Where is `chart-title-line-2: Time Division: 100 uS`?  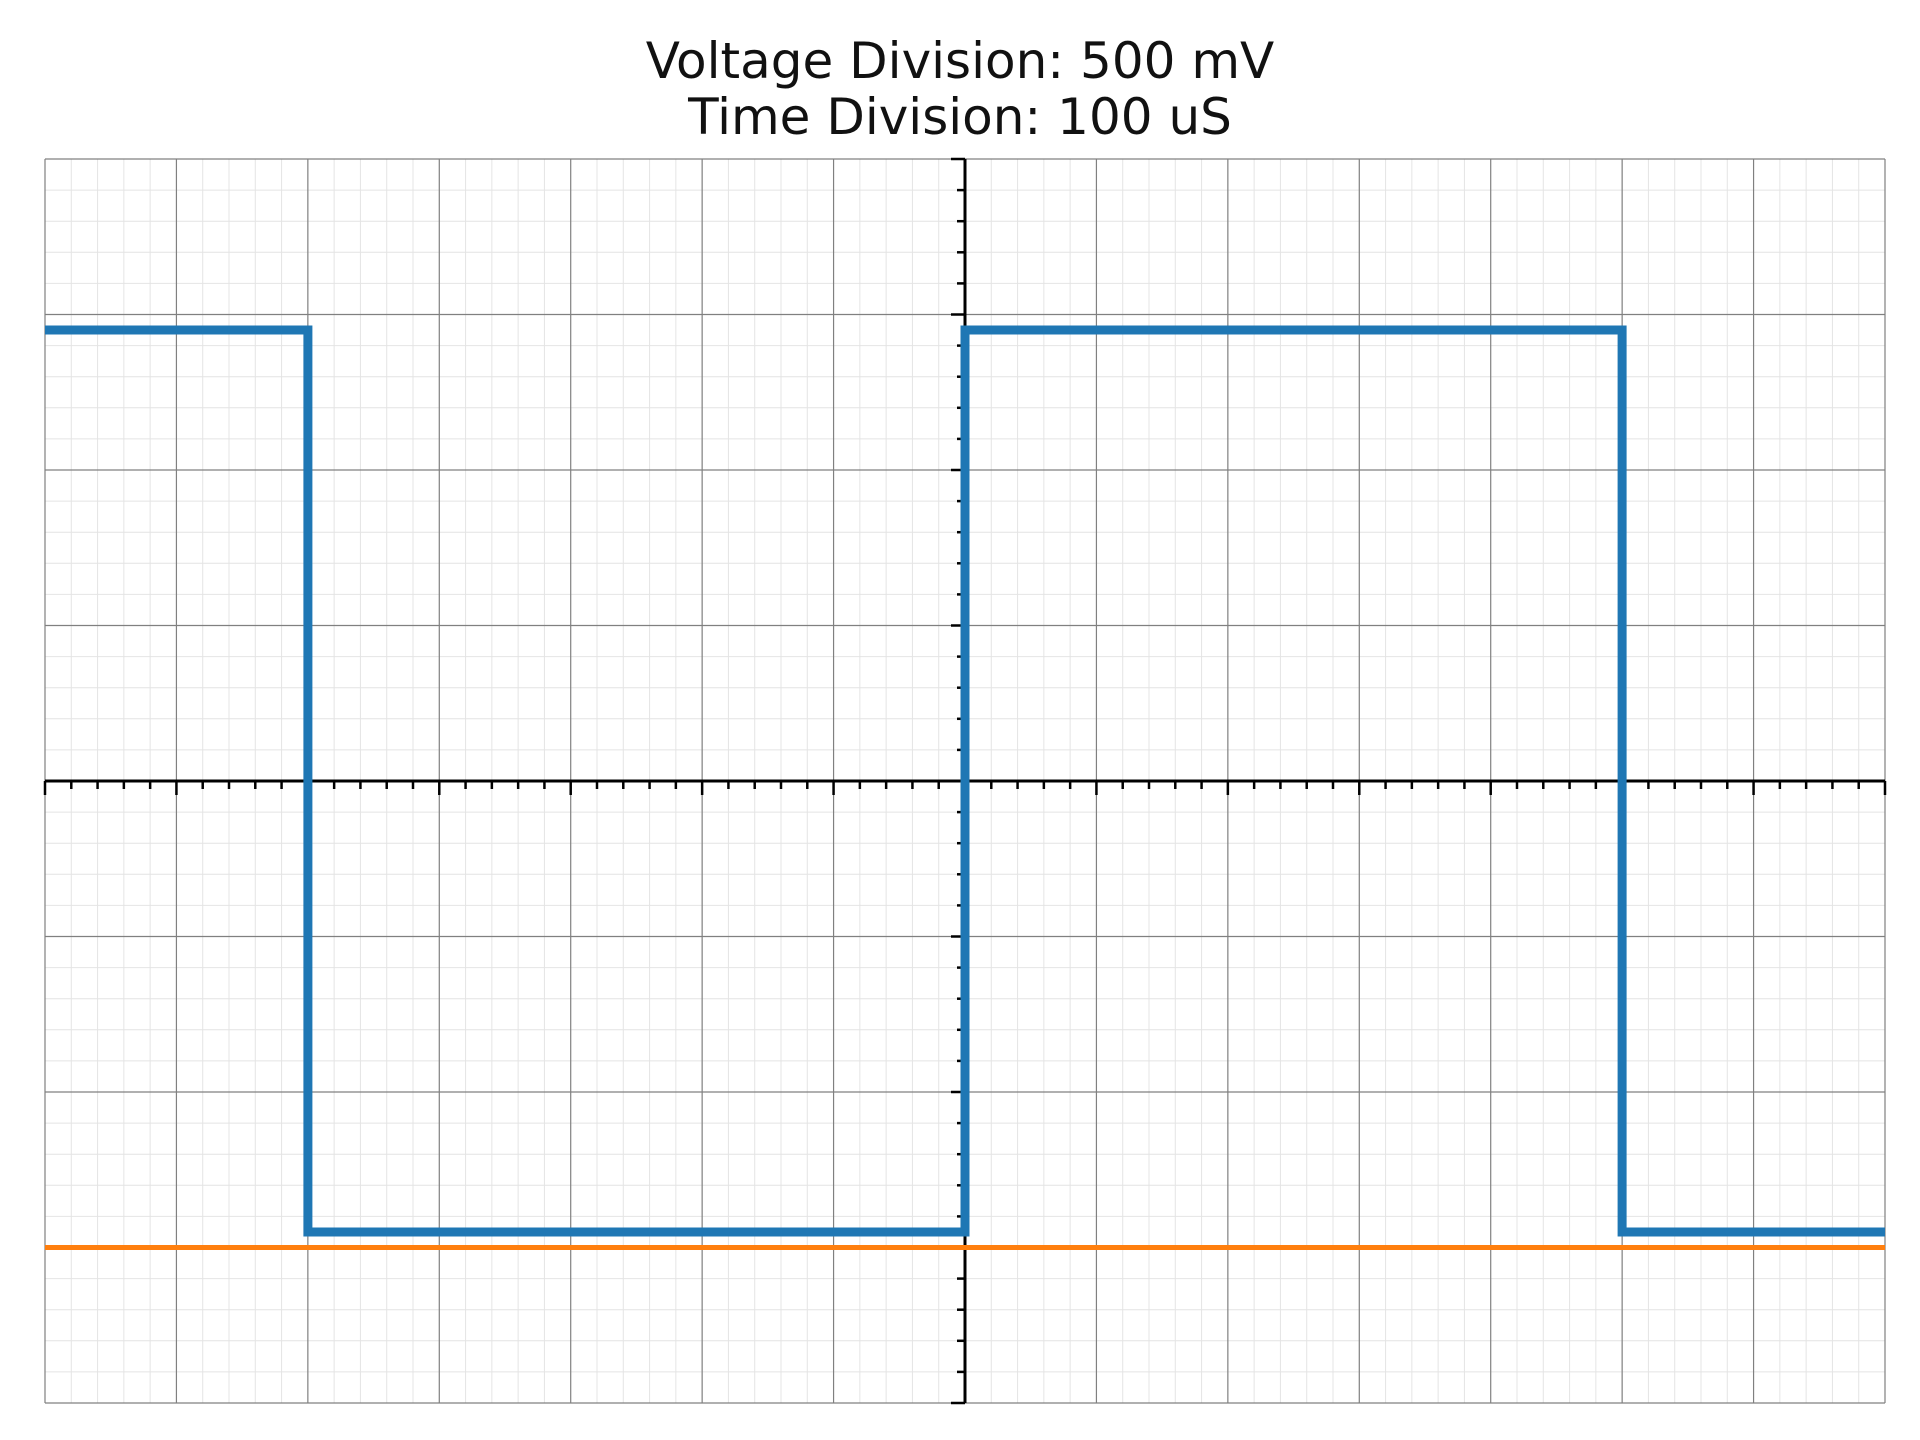 chart-title-line-2: Time Division: 100 uS is located at coordinates (960, 117).